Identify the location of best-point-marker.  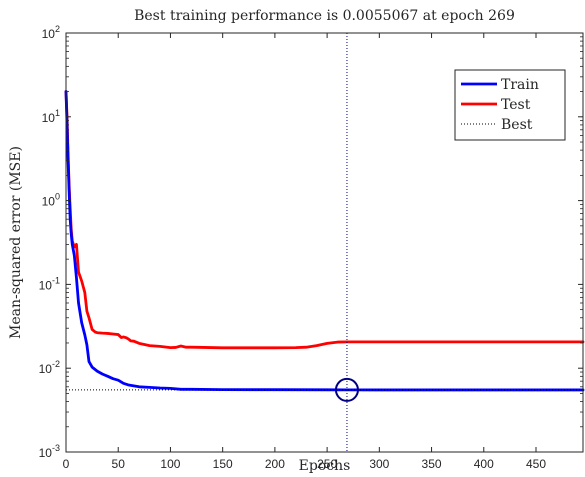
(346, 389).